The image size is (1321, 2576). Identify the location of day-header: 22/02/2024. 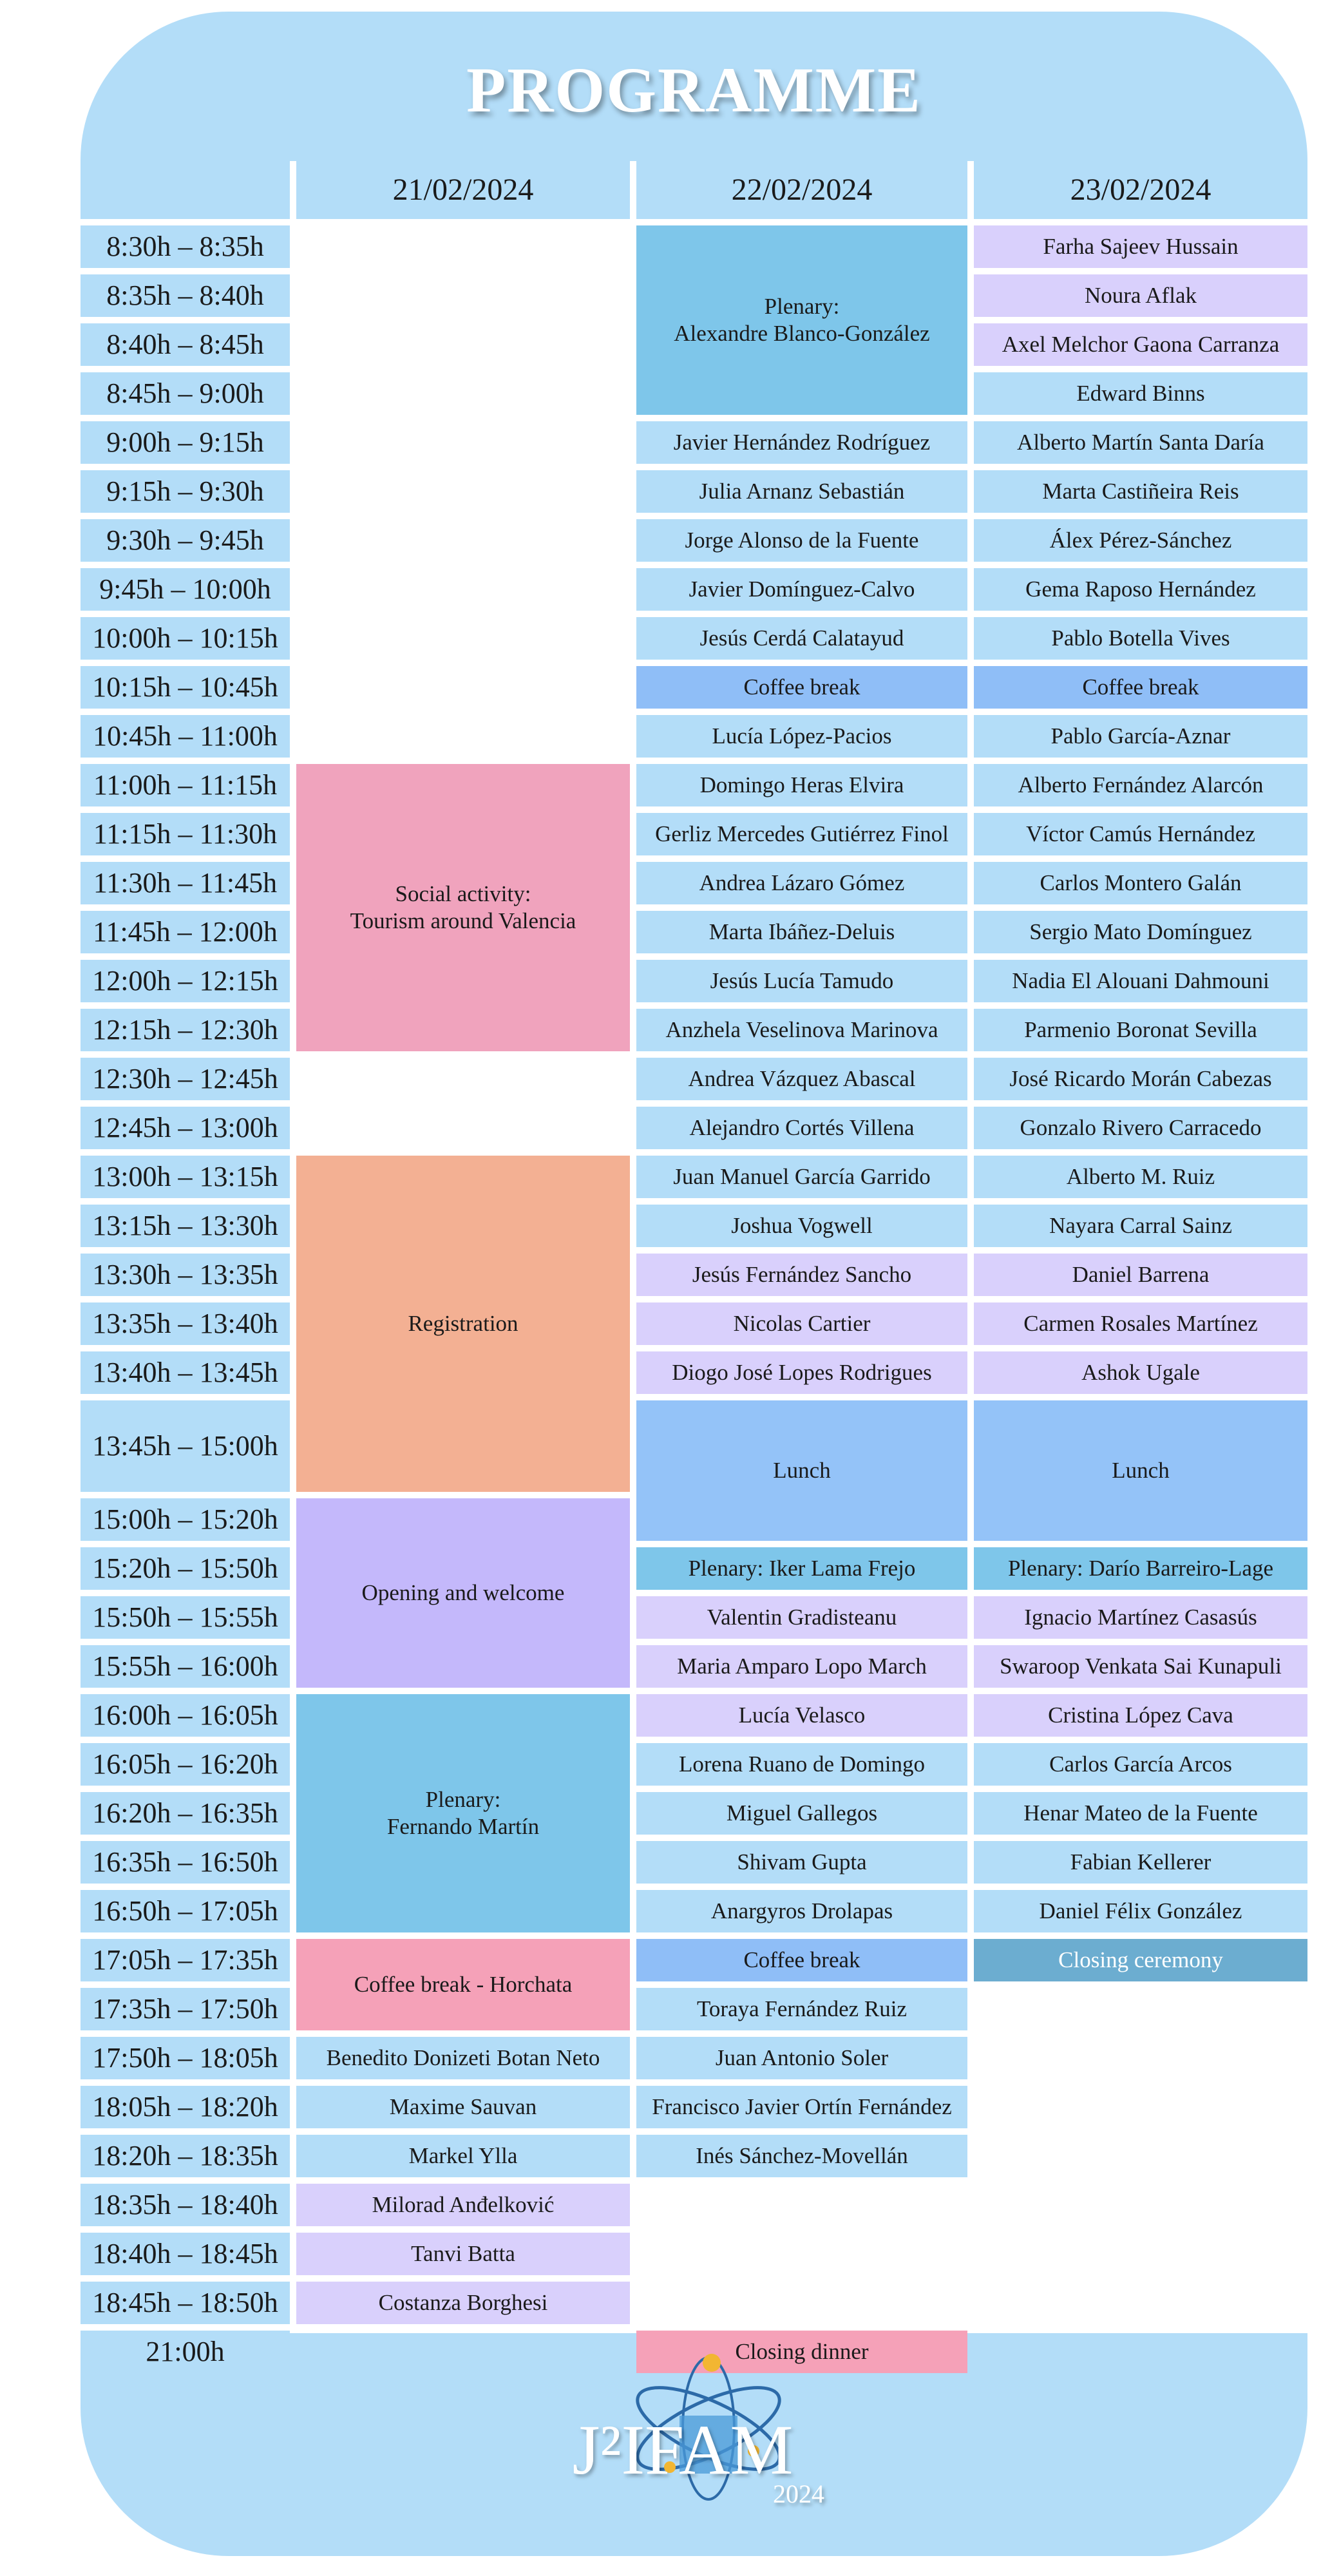
(801, 190).